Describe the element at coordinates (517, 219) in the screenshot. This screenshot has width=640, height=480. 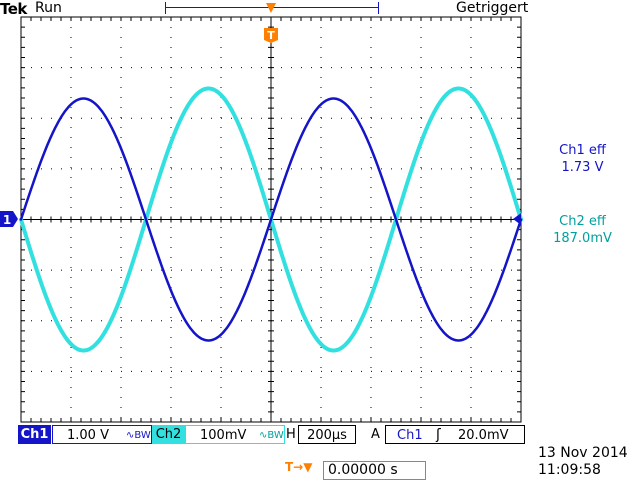
I see `trigger-level-marker` at that location.